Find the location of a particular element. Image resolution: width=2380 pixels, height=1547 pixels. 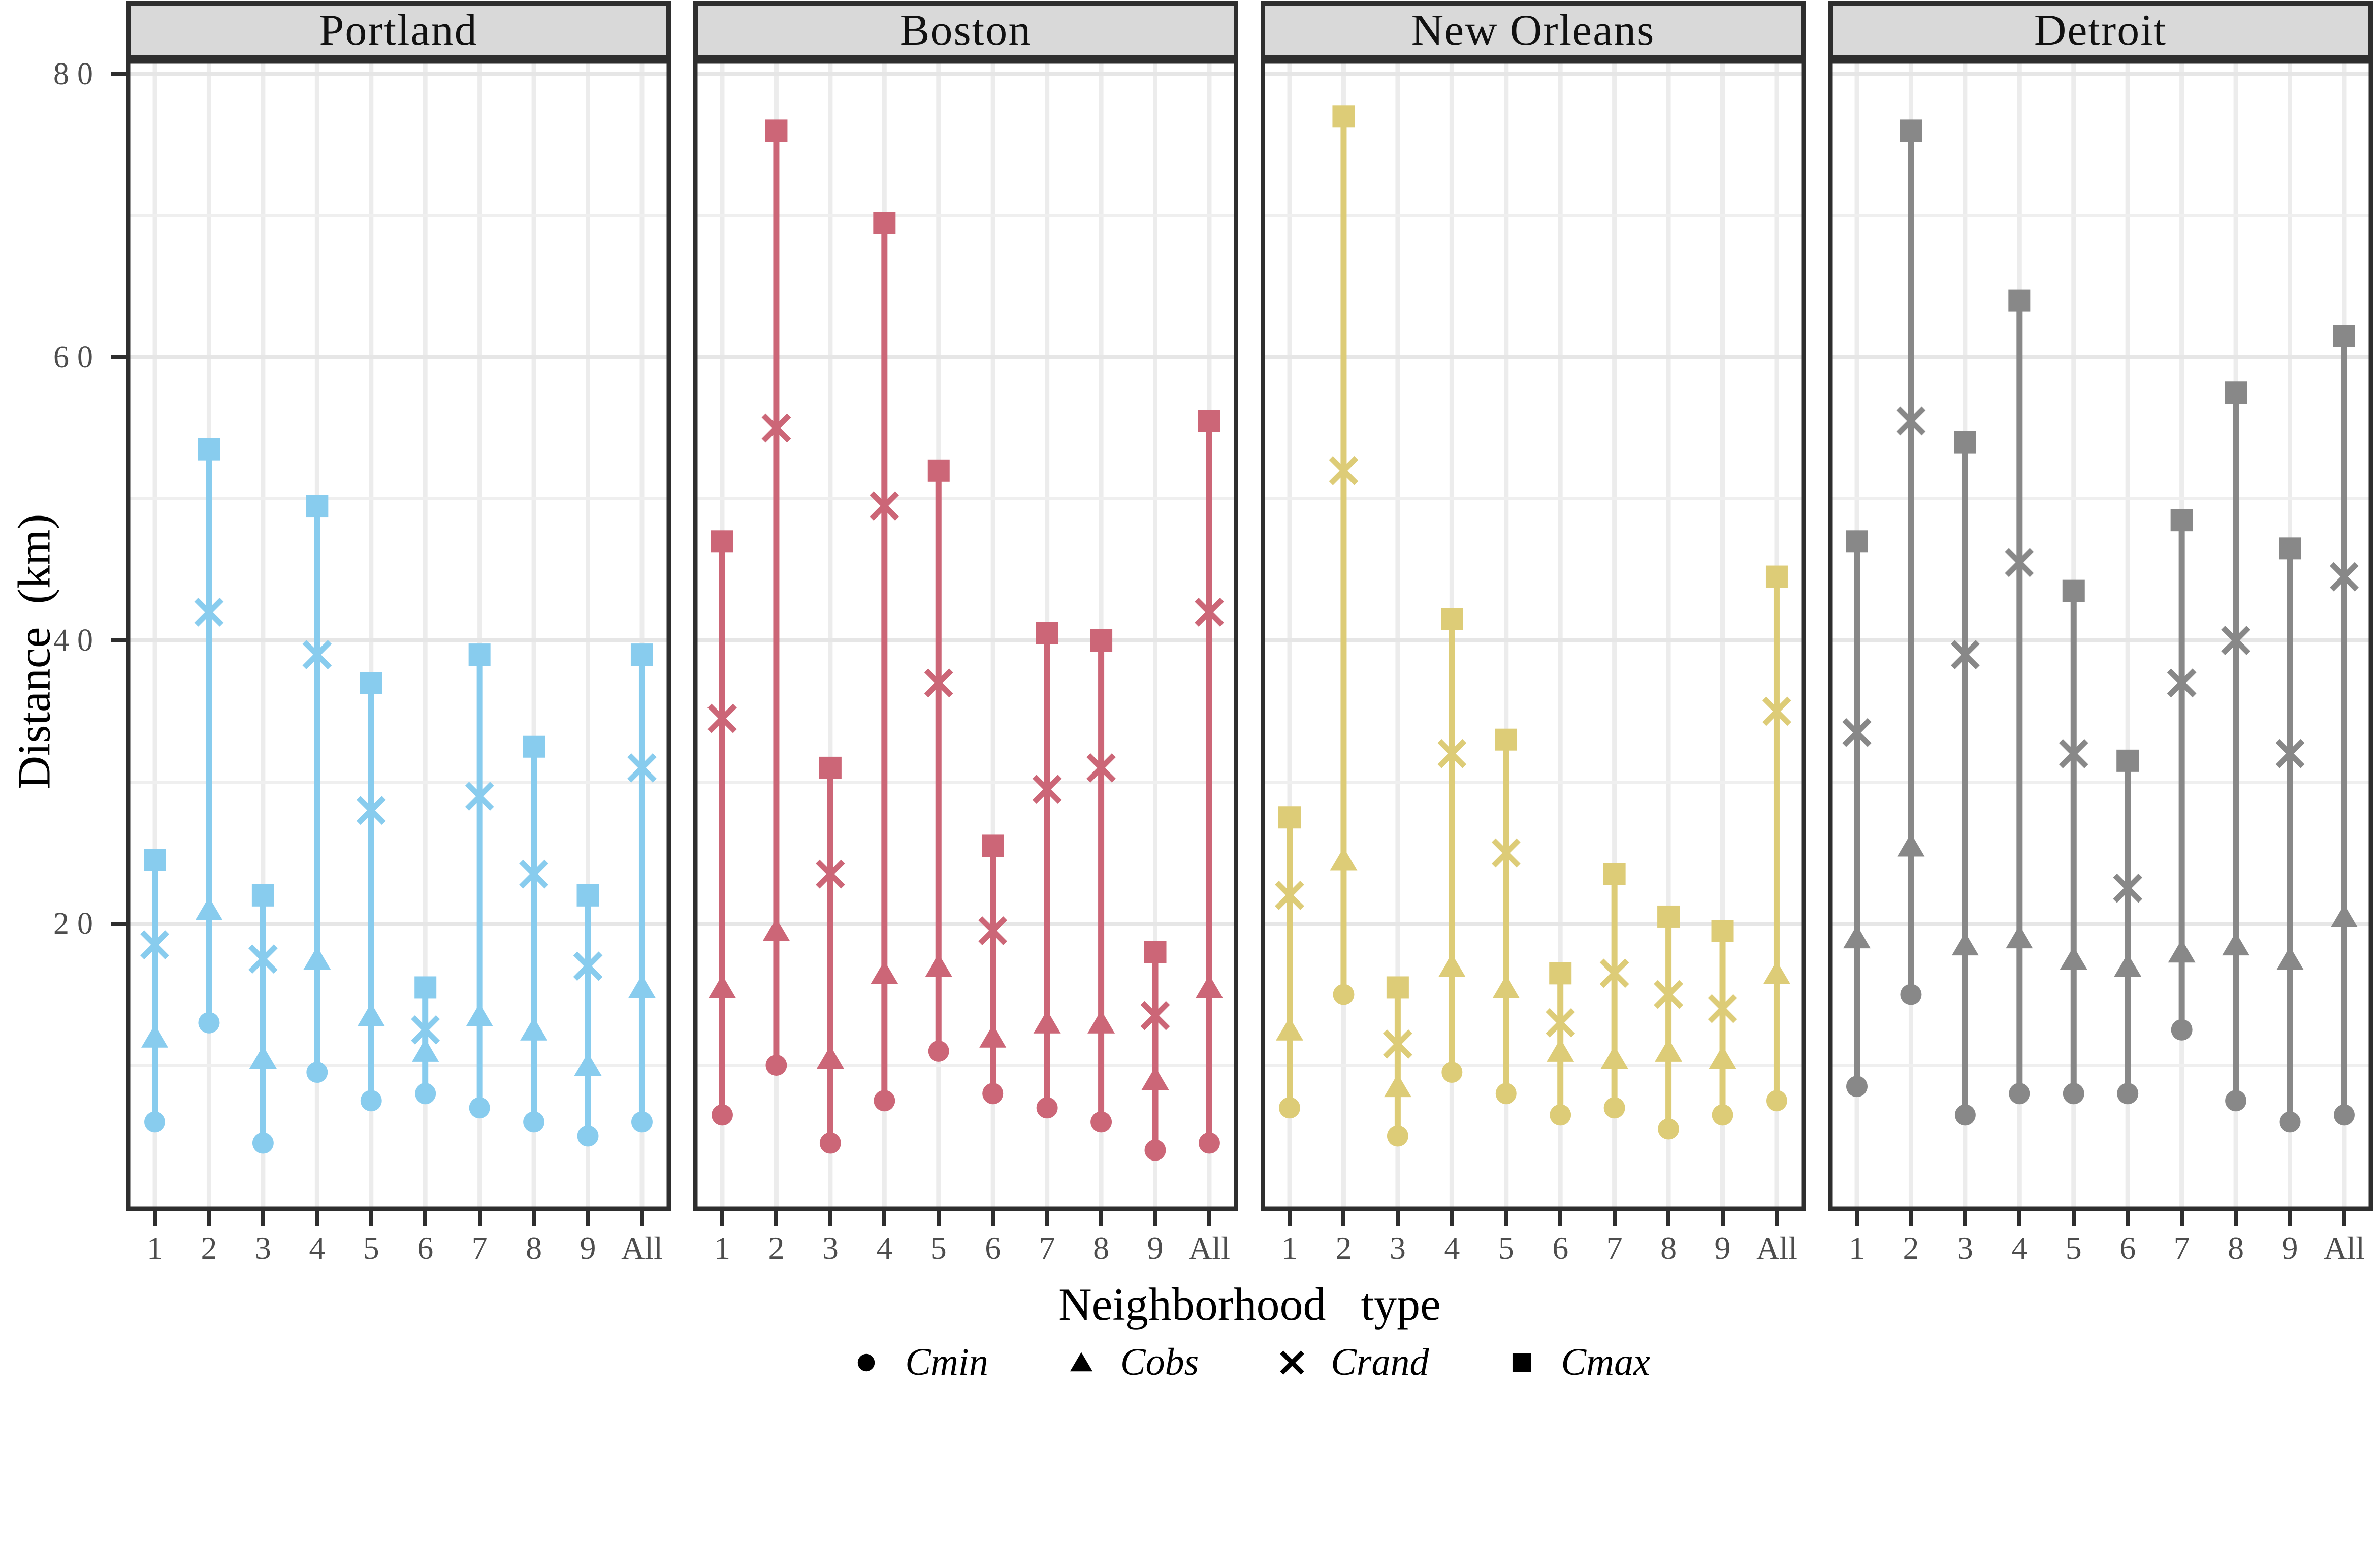

legend-item-cobs: Cobs is located at coordinates (1132, 1362).